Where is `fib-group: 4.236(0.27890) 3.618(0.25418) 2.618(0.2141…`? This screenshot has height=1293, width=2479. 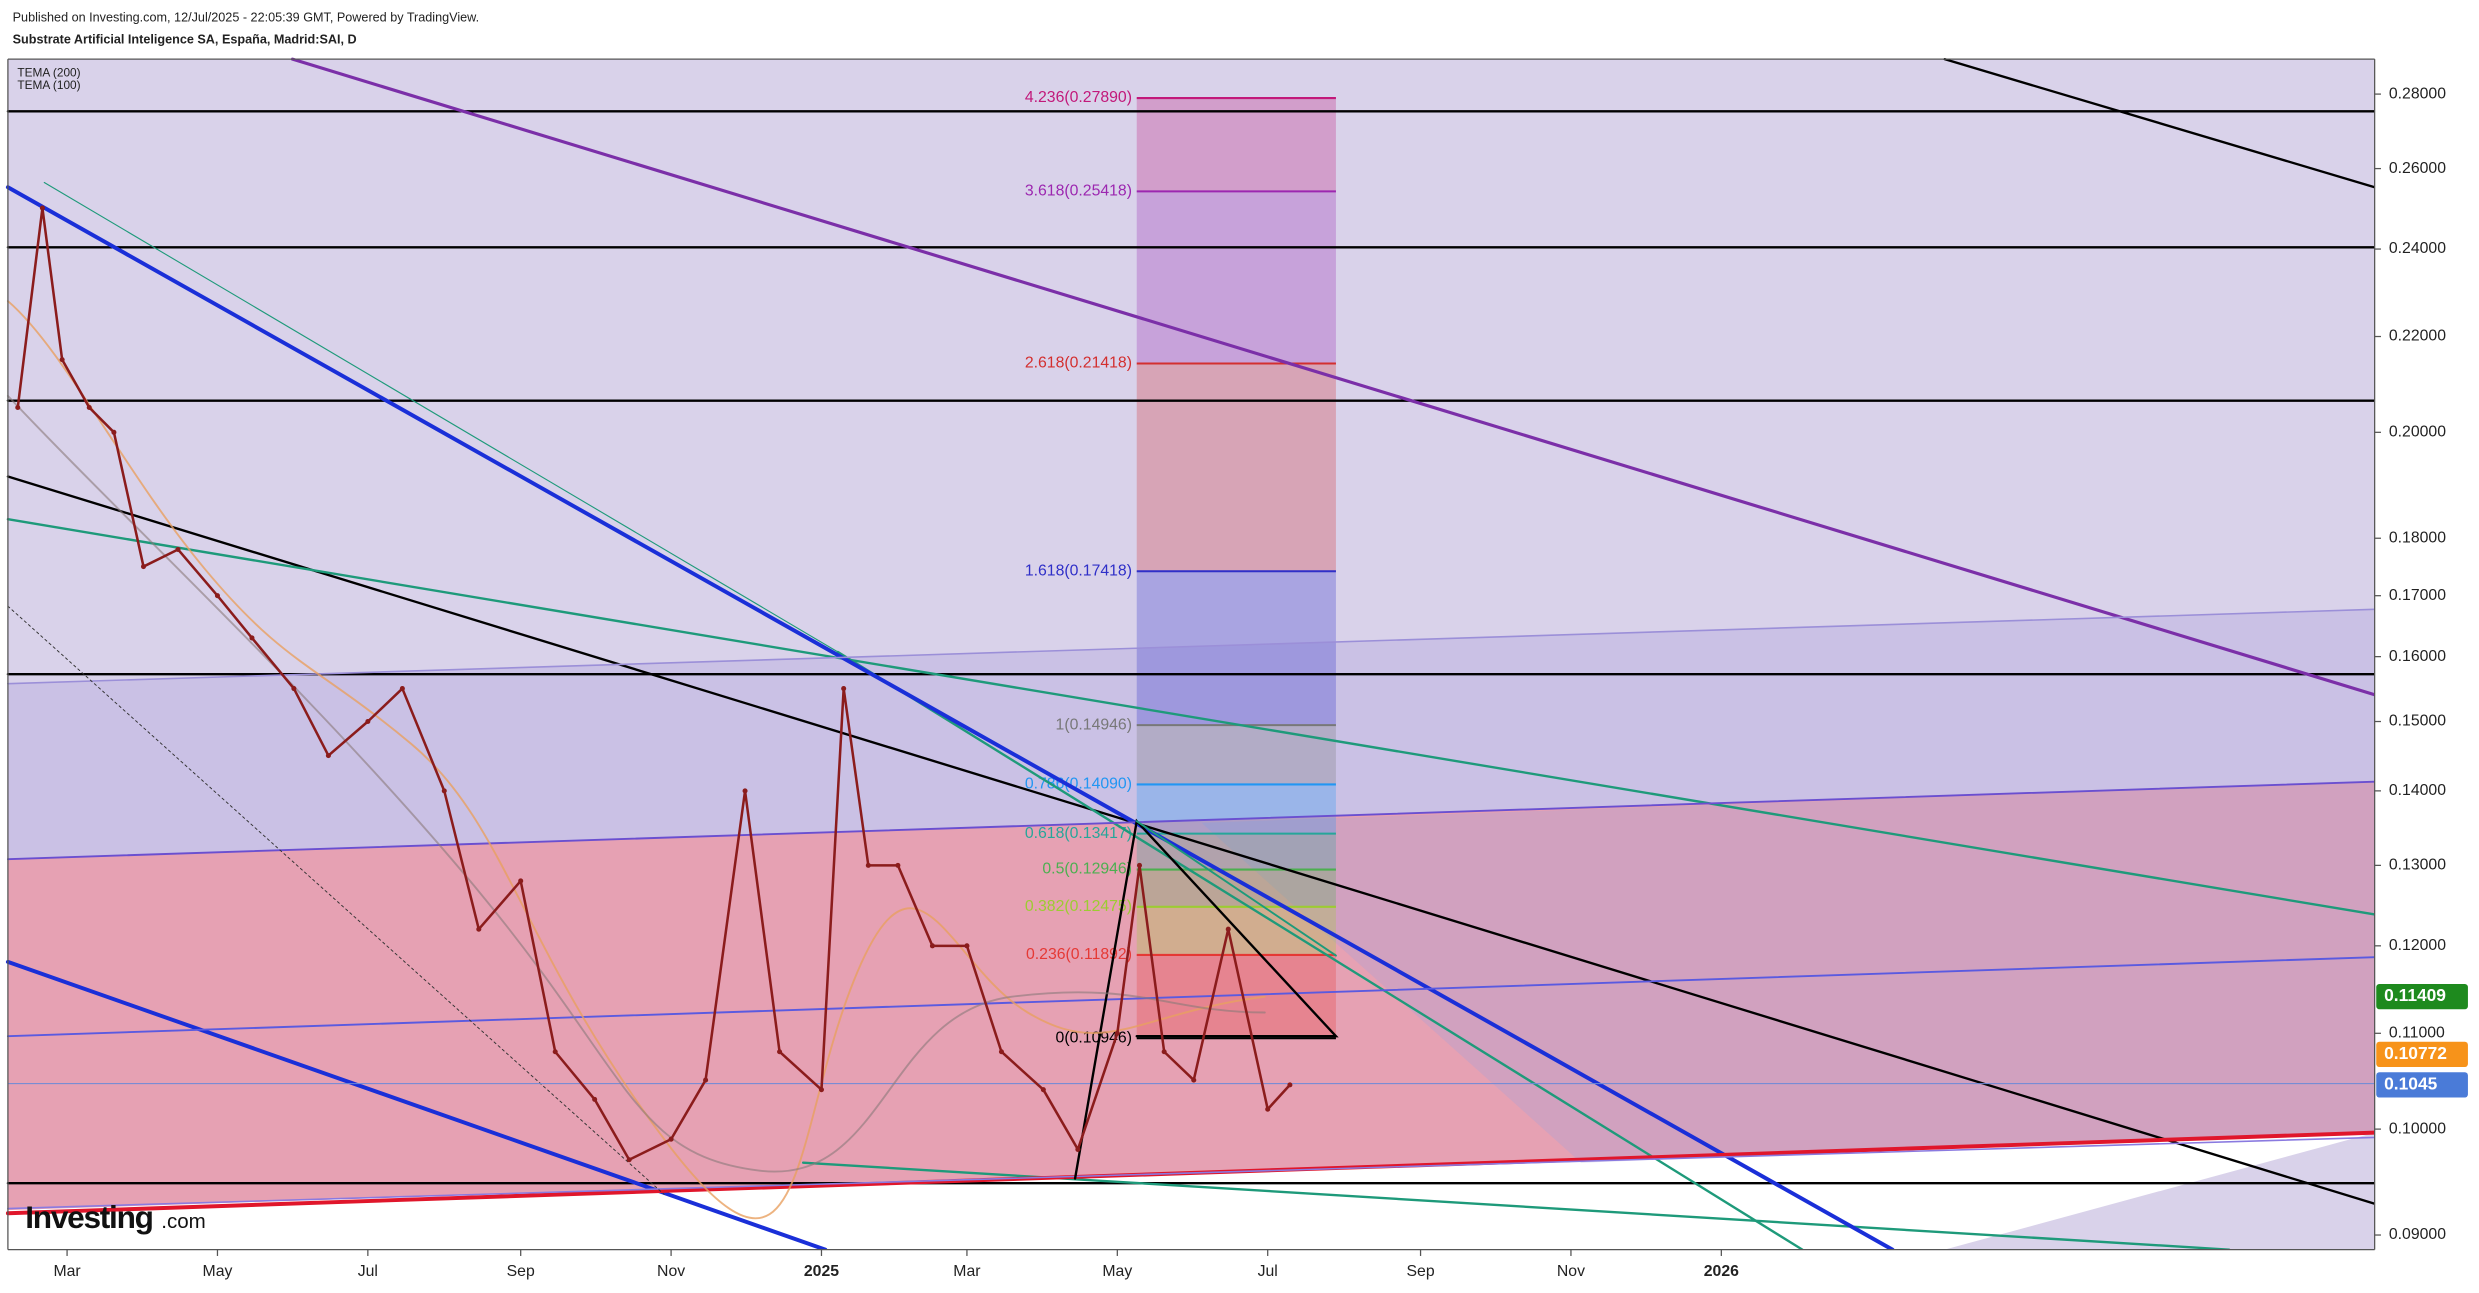 fib-group: 4.236(0.27890) 3.618(0.25418) 2.618(0.2141… is located at coordinates (1180, 567).